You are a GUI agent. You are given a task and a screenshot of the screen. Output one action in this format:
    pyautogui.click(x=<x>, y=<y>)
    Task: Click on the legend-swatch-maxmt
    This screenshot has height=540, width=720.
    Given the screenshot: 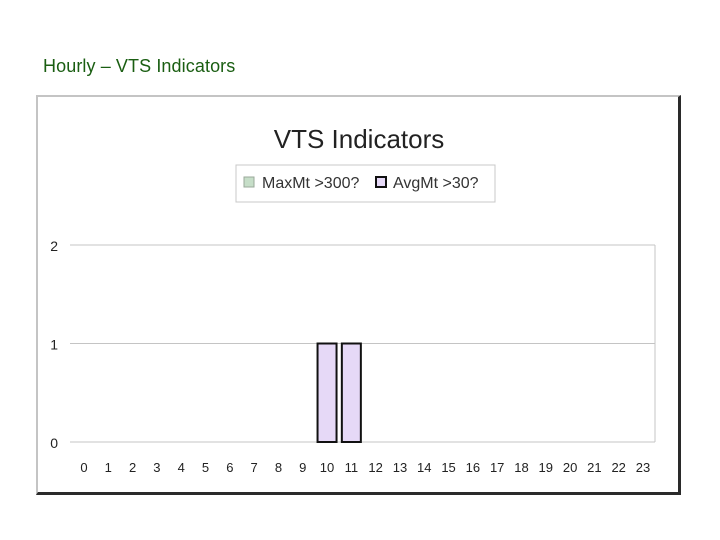 What is the action you would take?
    pyautogui.click(x=249, y=182)
    